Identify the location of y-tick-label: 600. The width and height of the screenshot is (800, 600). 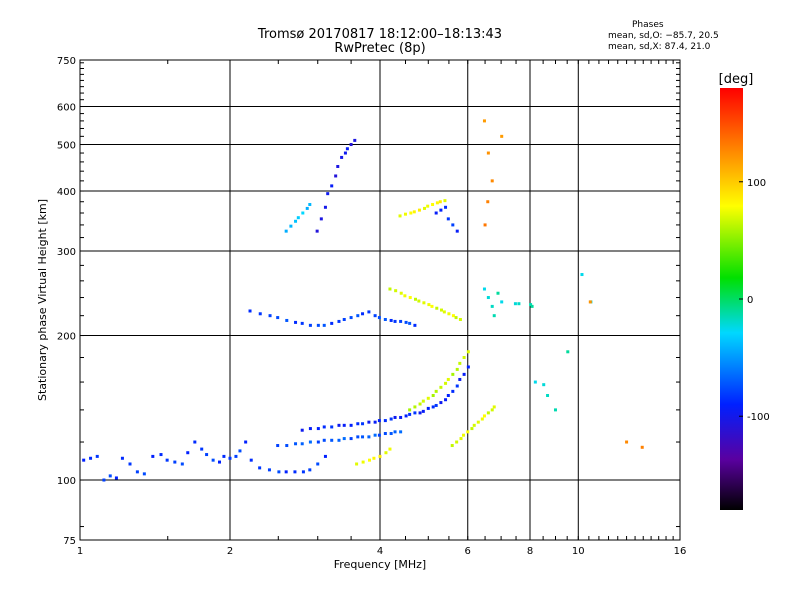
(66, 108).